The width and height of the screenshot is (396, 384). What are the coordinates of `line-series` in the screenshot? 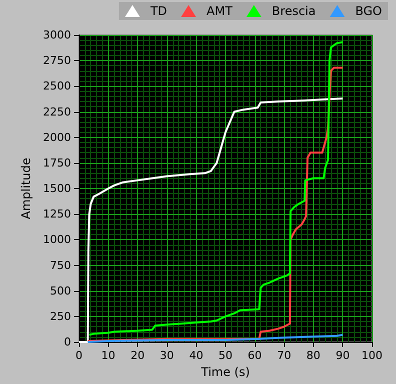 It's located at (215, 338).